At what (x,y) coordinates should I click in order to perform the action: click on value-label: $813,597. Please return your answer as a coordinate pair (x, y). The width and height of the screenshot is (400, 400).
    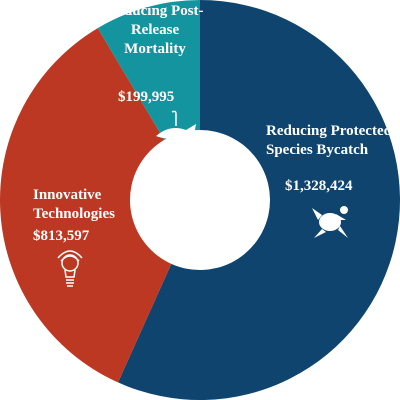
    Looking at the image, I should click on (61, 236).